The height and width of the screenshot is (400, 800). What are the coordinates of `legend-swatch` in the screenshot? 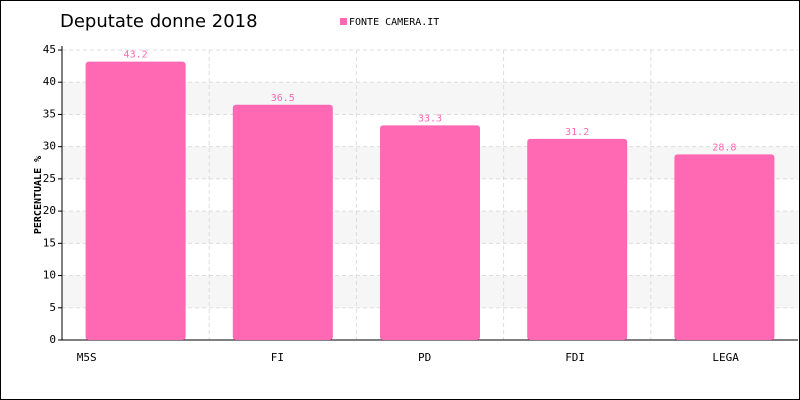 It's located at (343, 21).